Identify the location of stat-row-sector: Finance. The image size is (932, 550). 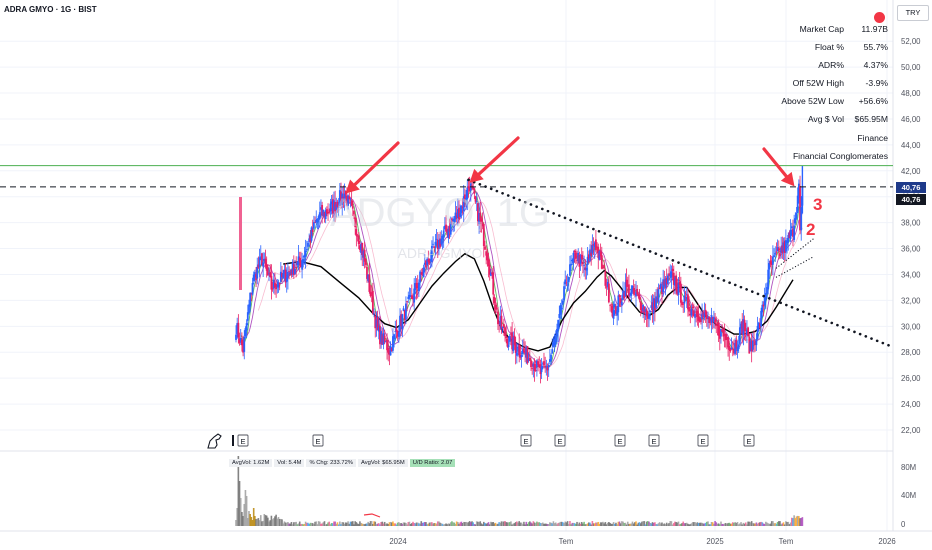
(829, 138).